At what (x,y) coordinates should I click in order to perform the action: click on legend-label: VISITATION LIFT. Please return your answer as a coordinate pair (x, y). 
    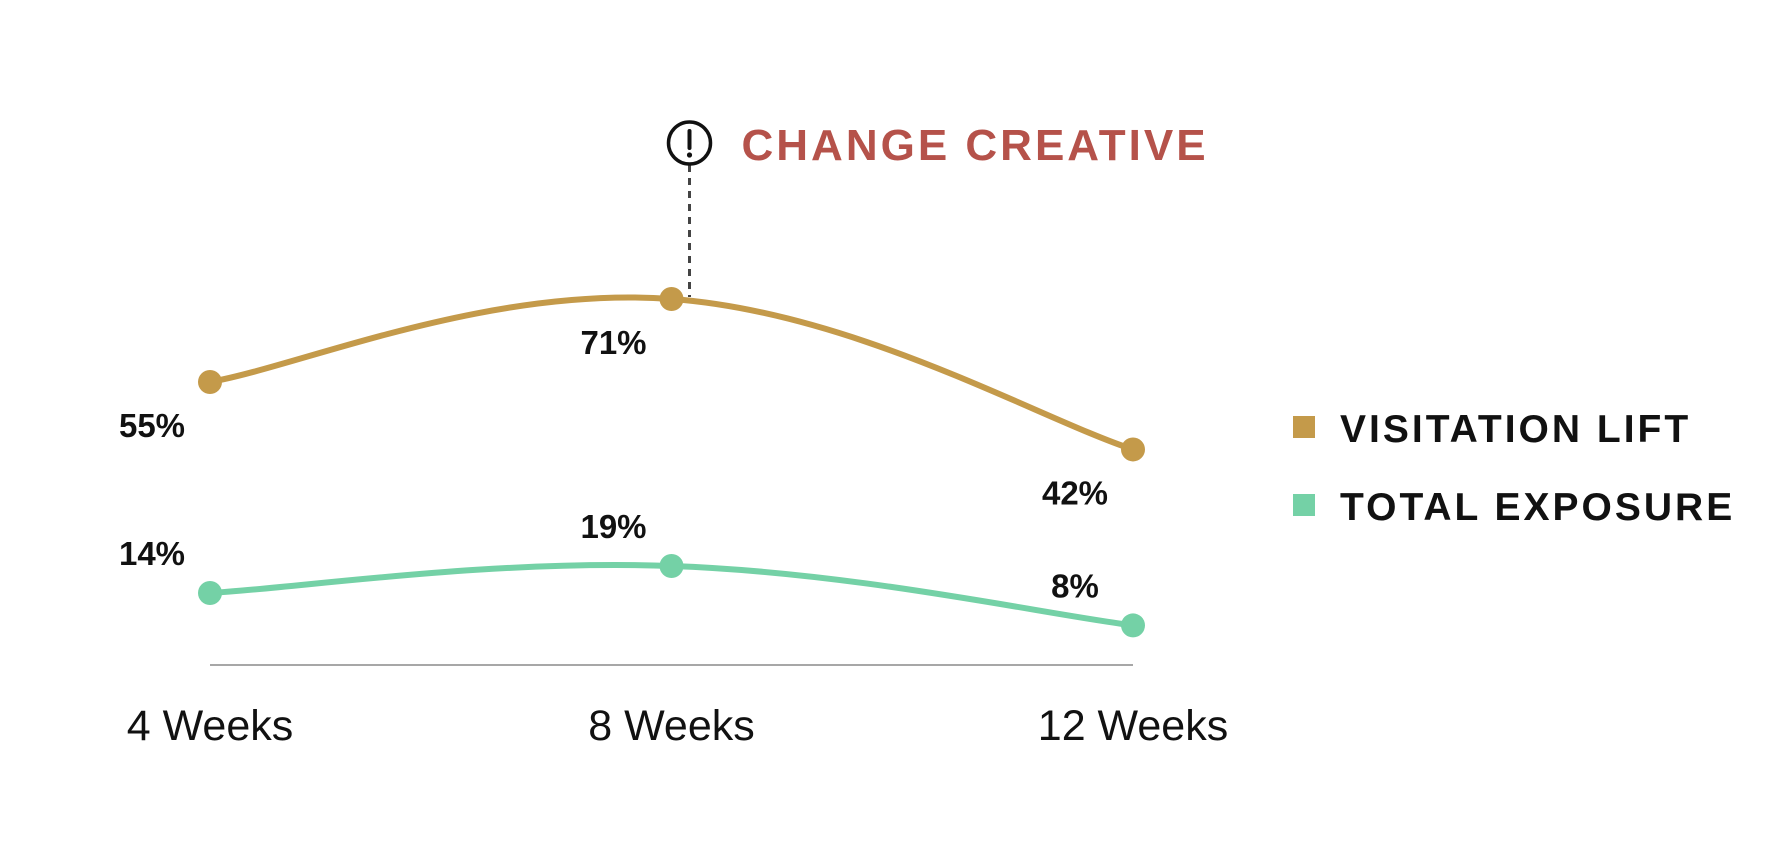
    Looking at the image, I should click on (1515, 429).